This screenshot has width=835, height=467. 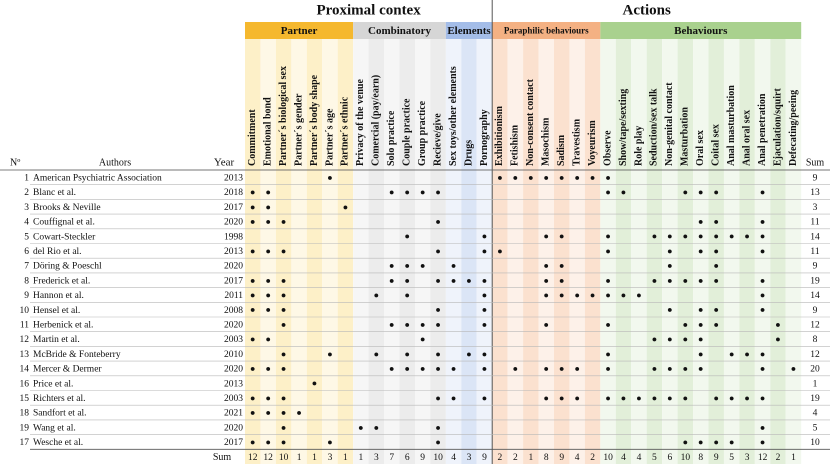 What do you see at coordinates (453, 116) in the screenshot?
I see `column-label: Sex toys/other elements` at bounding box center [453, 116].